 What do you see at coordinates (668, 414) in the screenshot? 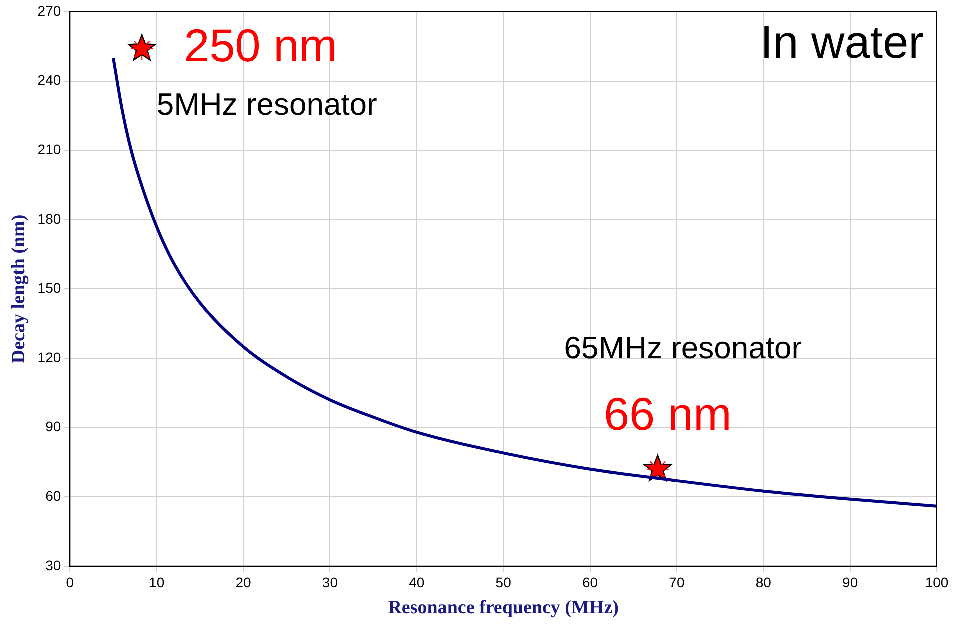
I see `annotation: 66 nm` at bounding box center [668, 414].